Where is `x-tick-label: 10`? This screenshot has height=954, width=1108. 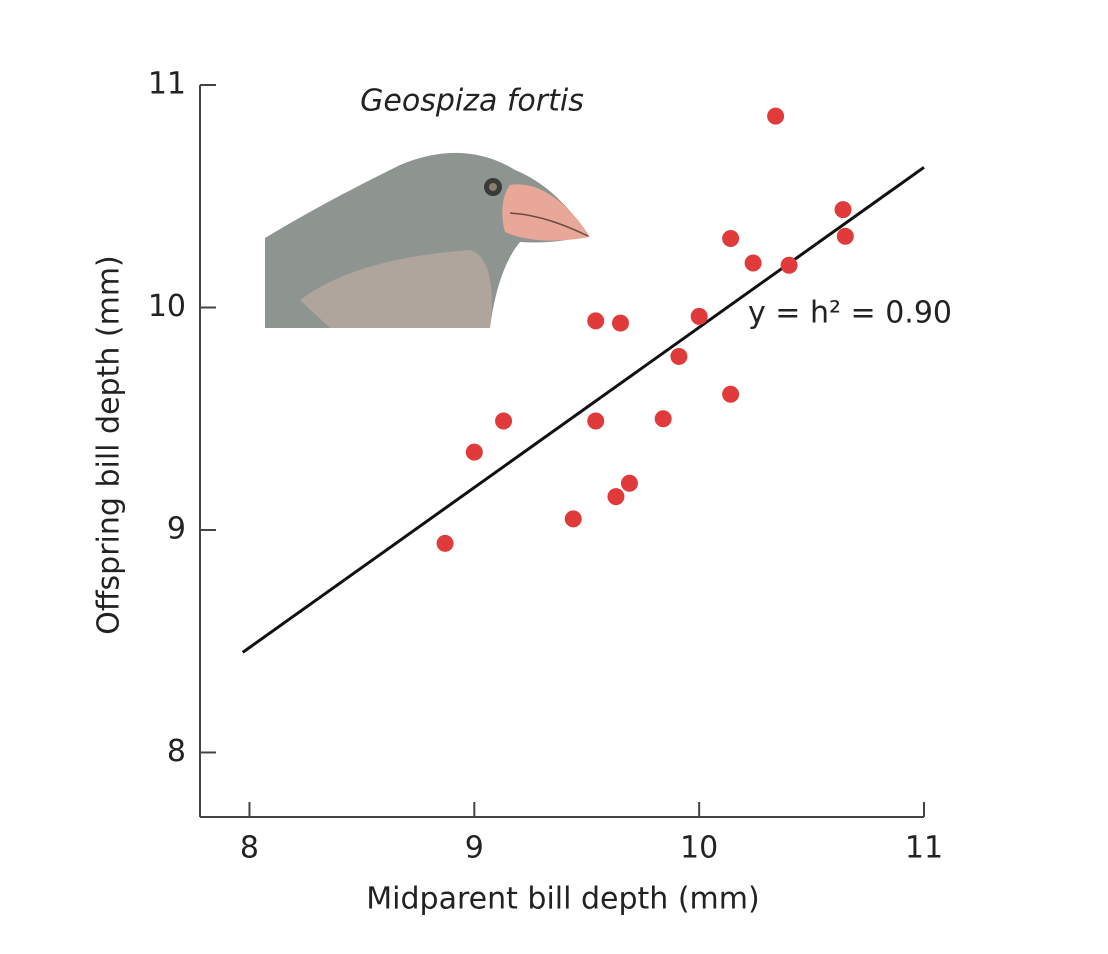
x-tick-label: 10 is located at coordinates (699, 848).